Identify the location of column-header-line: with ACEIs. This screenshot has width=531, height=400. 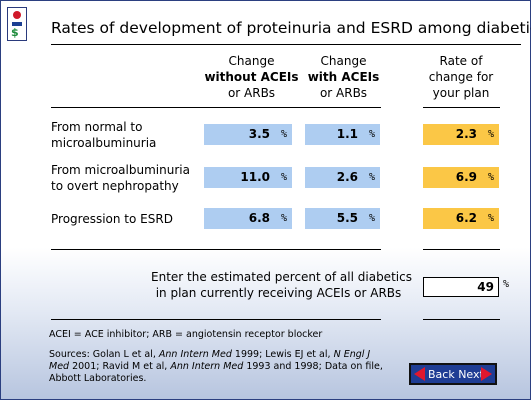
(343, 77).